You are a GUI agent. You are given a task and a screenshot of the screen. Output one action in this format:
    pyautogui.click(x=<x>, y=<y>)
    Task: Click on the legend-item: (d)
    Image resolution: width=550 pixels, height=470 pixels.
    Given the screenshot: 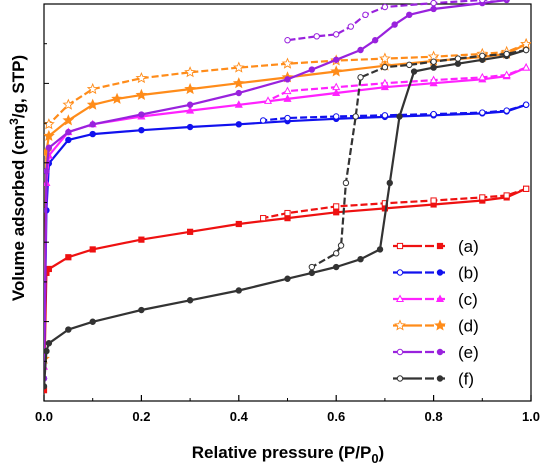 What is the action you would take?
    pyautogui.click(x=436, y=326)
    